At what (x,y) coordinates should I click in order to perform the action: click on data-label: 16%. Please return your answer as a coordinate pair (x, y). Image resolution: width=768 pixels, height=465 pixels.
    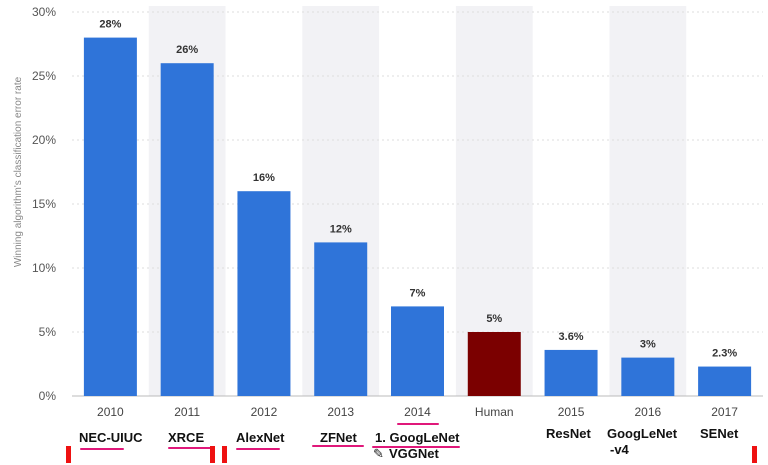
    Looking at the image, I should click on (264, 178).